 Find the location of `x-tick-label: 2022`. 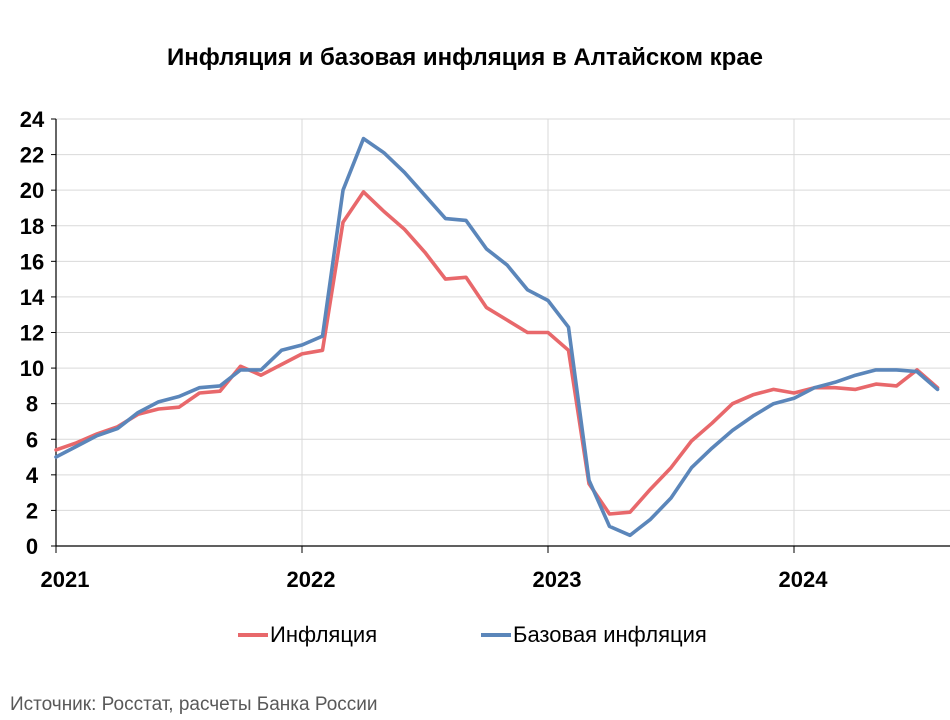

x-tick-label: 2022 is located at coordinates (311, 579).